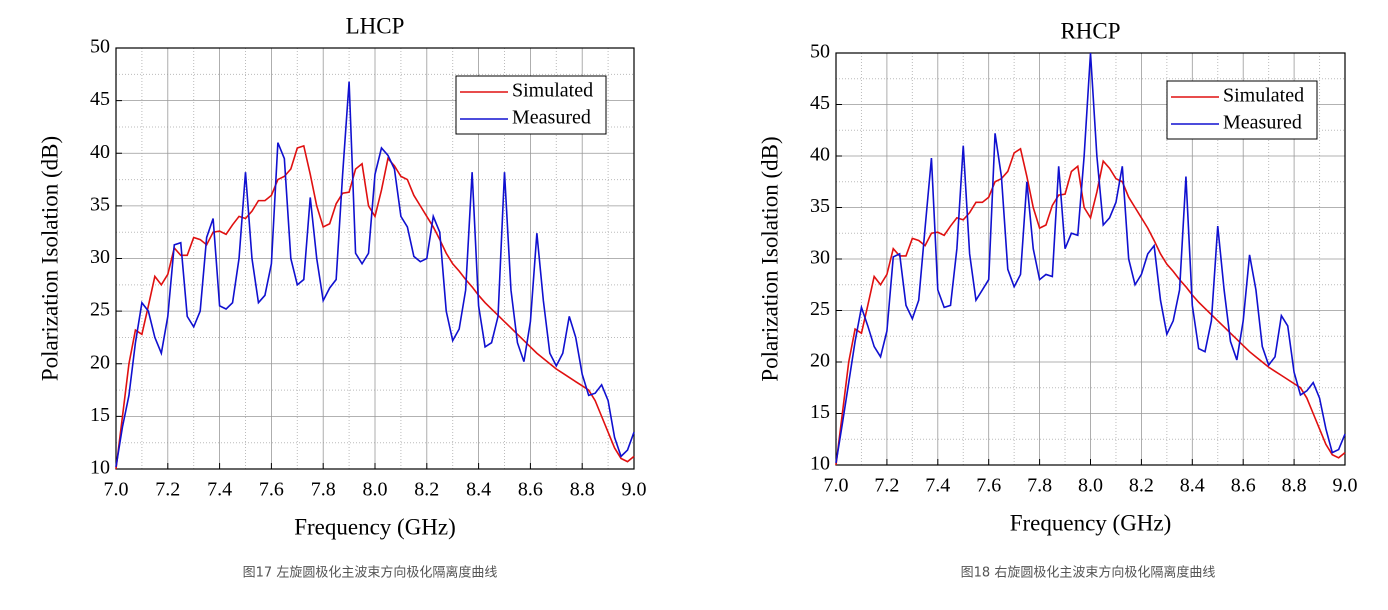  Describe the element at coordinates (370, 573) in the screenshot. I see `caption: 图17 左旋圆极化主波束方向极化隔离度曲线` at that location.